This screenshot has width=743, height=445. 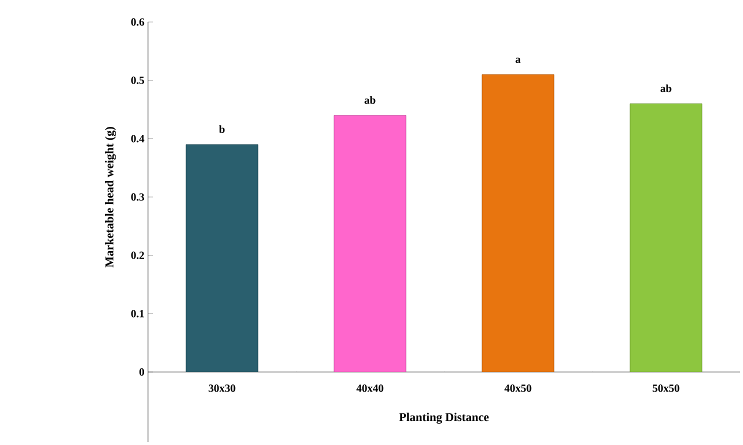 I want to click on annotation: b, so click(x=222, y=129).